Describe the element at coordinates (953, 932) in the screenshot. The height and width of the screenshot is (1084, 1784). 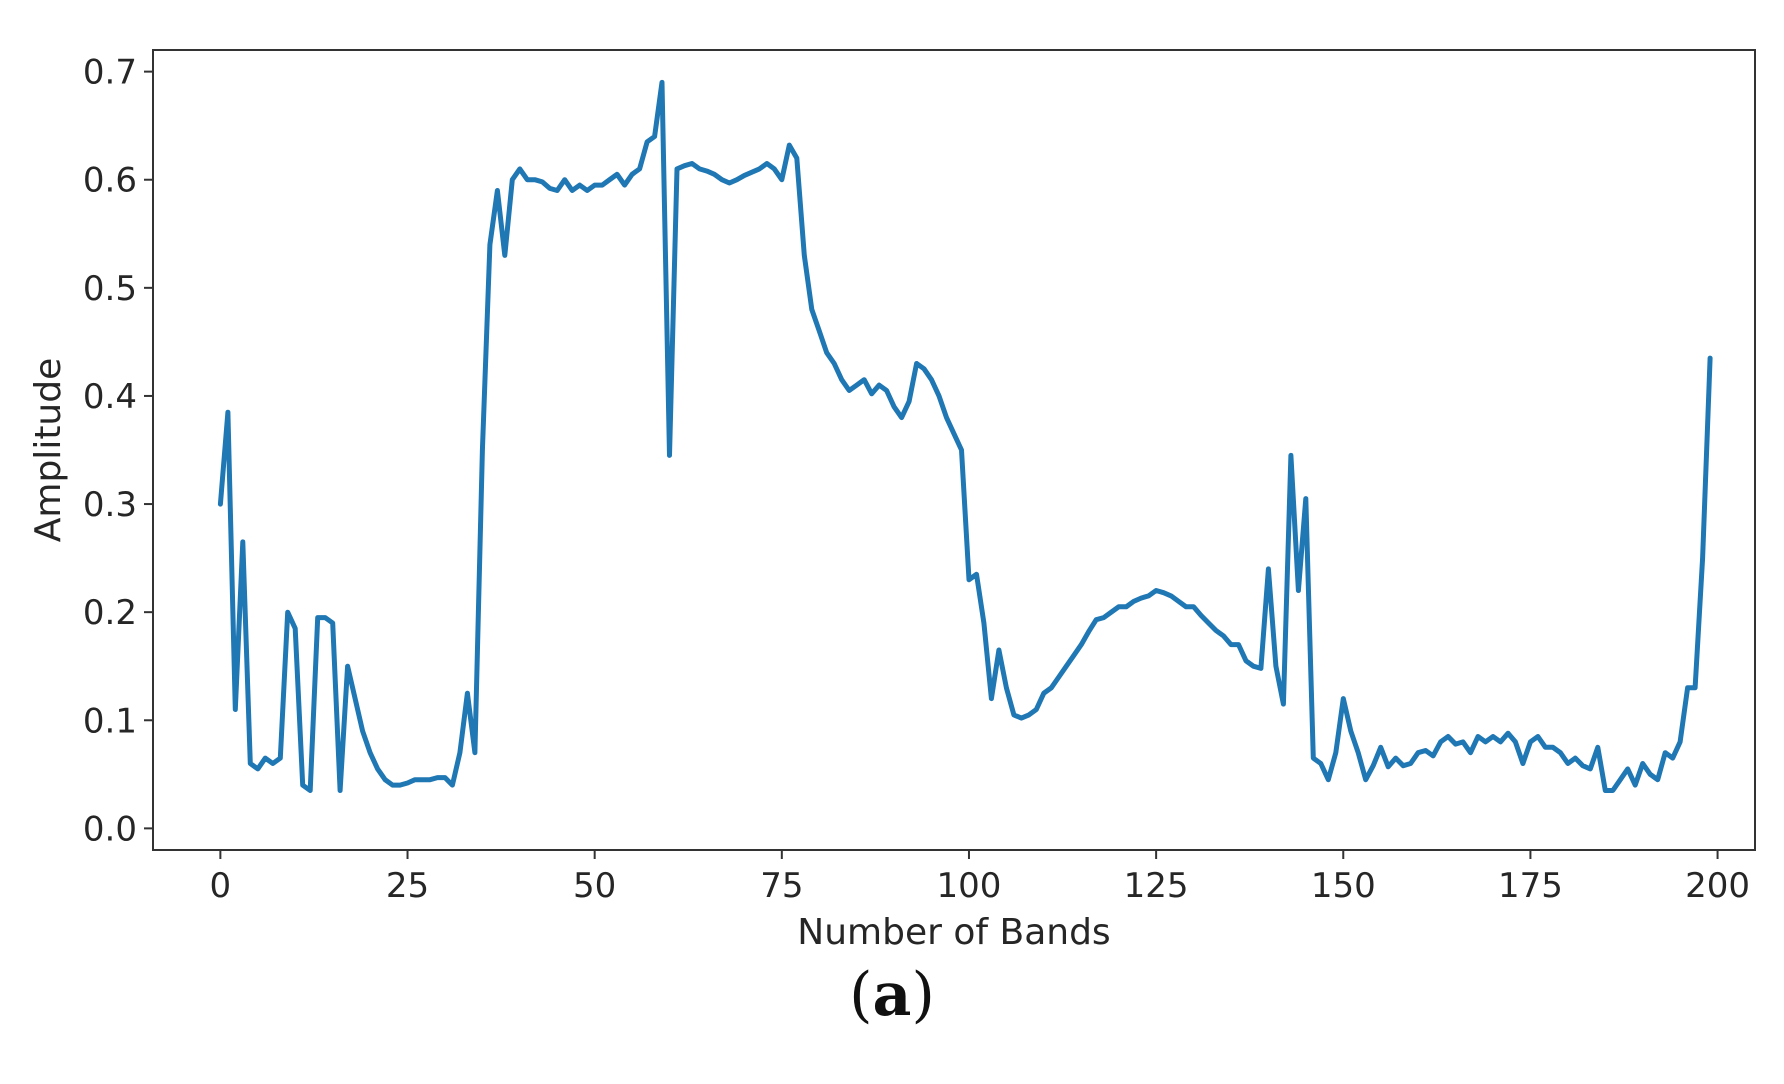
I see `x-axis-label: Number of Bands` at that location.